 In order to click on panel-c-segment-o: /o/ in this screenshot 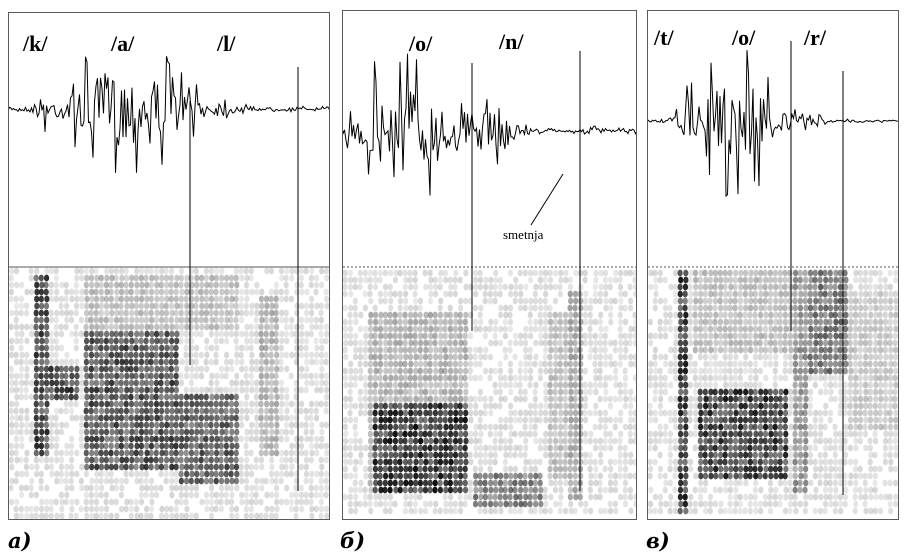, I will do `click(744, 37)`.